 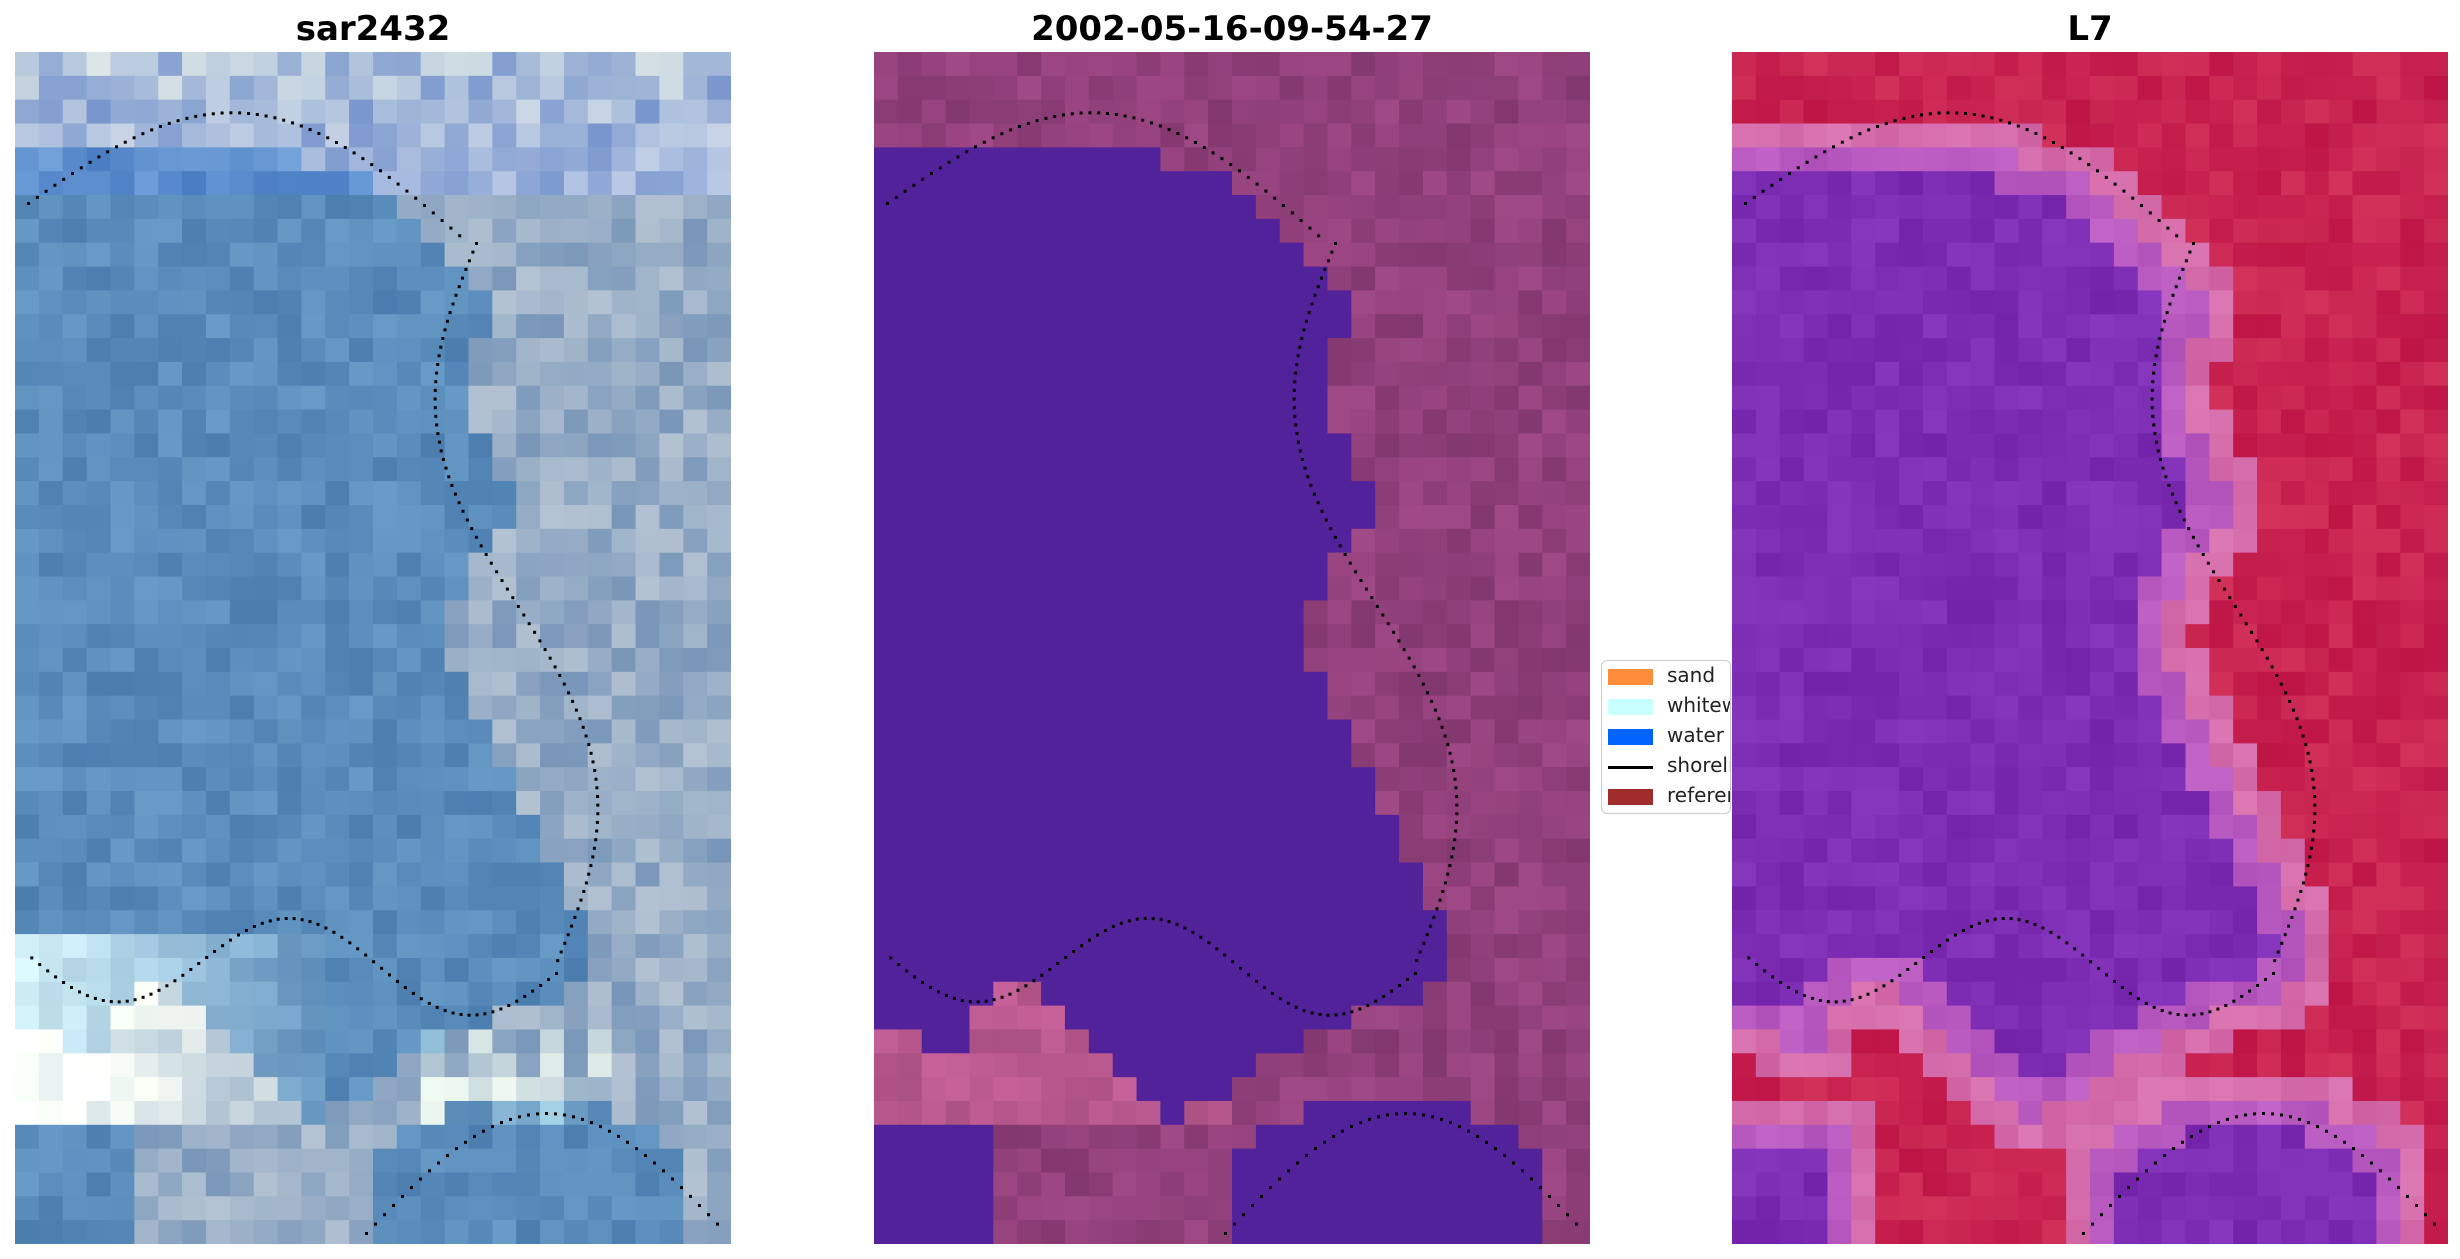 I want to click on legend-swatch-reference-shoreline, so click(x=1630, y=797).